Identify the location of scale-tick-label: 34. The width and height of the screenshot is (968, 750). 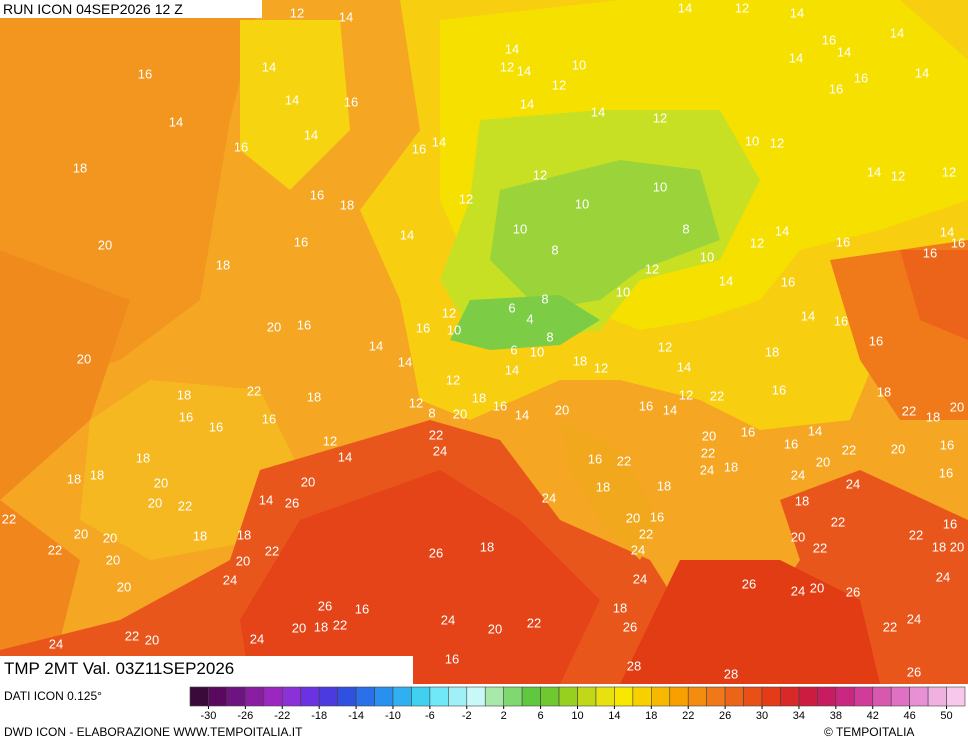
(799, 716).